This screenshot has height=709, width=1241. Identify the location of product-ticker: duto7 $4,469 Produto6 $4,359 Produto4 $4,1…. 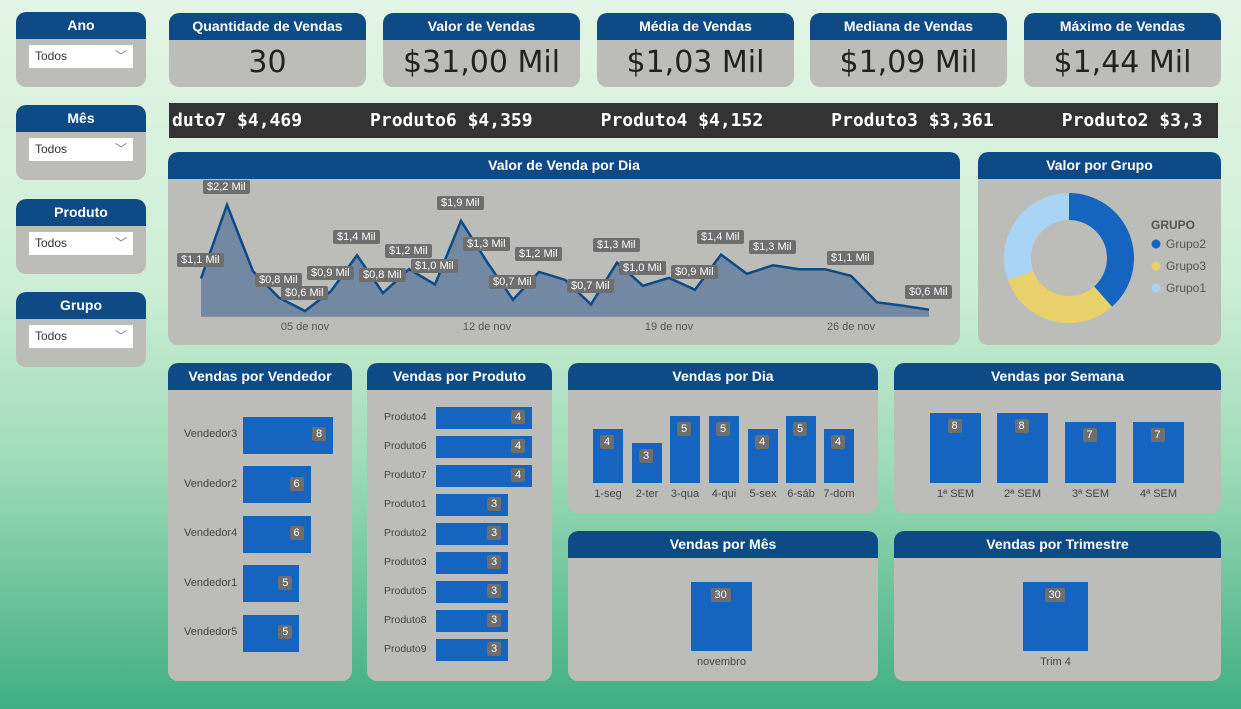
(693, 120).